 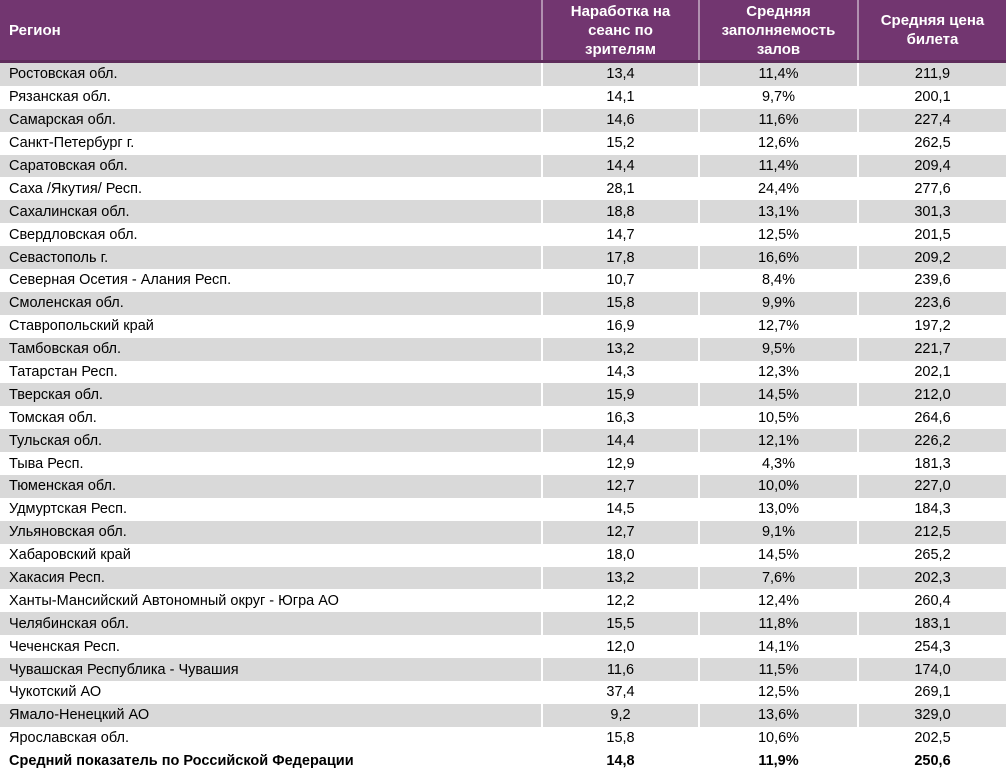 I want to click on sessions-per-viewer-cell: 10,7, so click(x=619, y=280).